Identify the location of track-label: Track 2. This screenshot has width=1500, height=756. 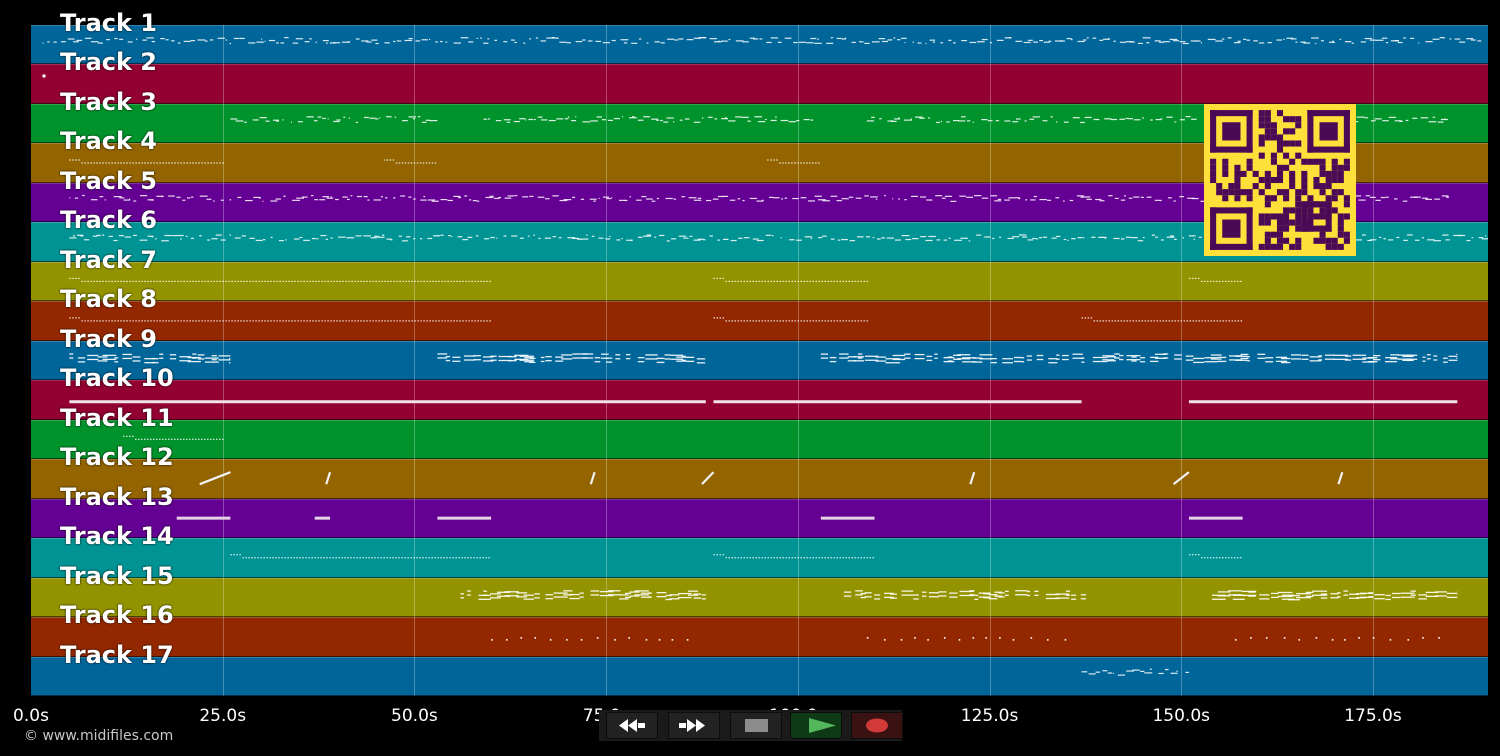
(109, 62).